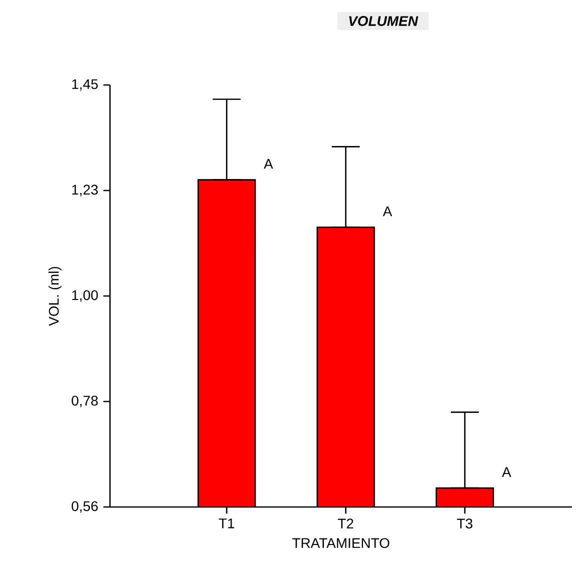 The width and height of the screenshot is (578, 582). Describe the element at coordinates (383, 21) in the screenshot. I see `chart-title: VOLUMEN` at that location.